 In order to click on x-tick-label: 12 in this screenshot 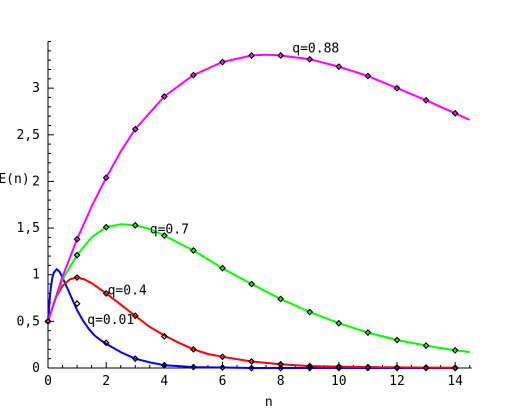, I will do `click(397, 381)`.